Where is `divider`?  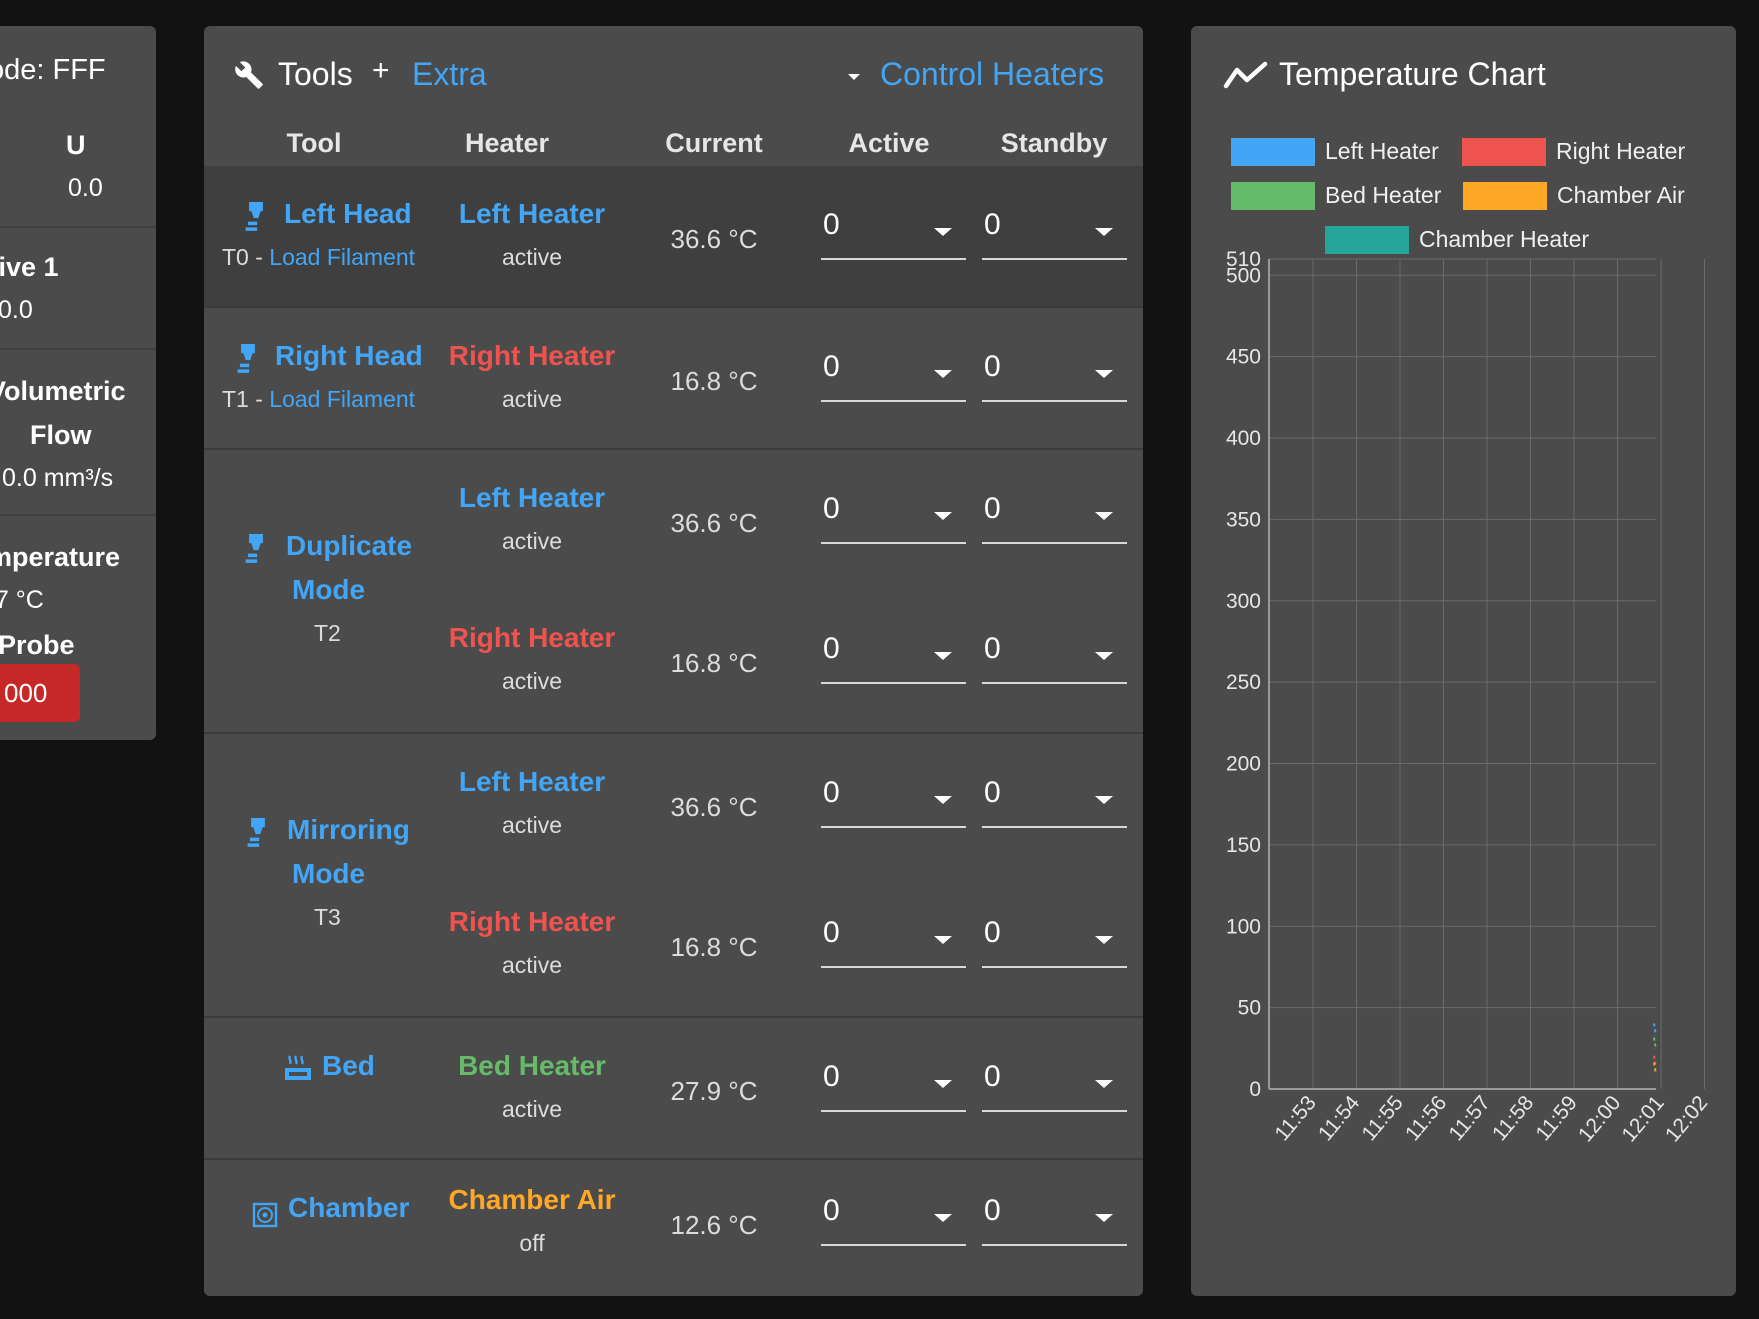 divider is located at coordinates (78, 227).